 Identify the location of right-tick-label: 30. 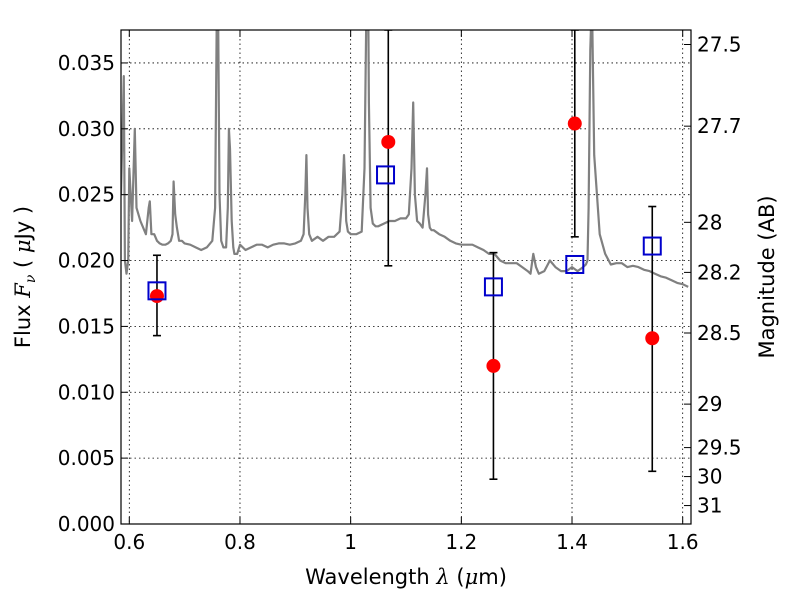
(709, 477).